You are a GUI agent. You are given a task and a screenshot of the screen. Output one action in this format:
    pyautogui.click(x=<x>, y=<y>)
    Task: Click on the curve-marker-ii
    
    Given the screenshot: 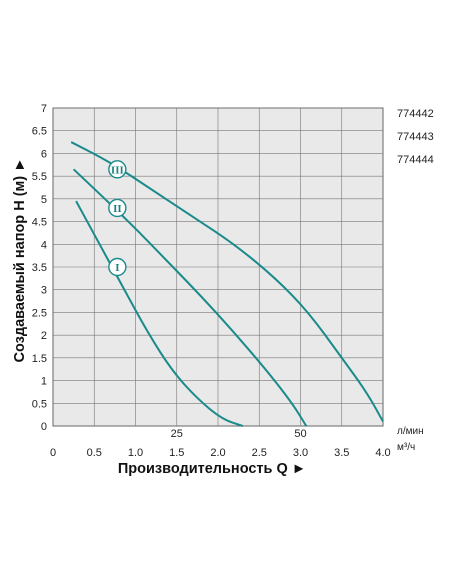 What is the action you would take?
    pyautogui.click(x=117, y=208)
    